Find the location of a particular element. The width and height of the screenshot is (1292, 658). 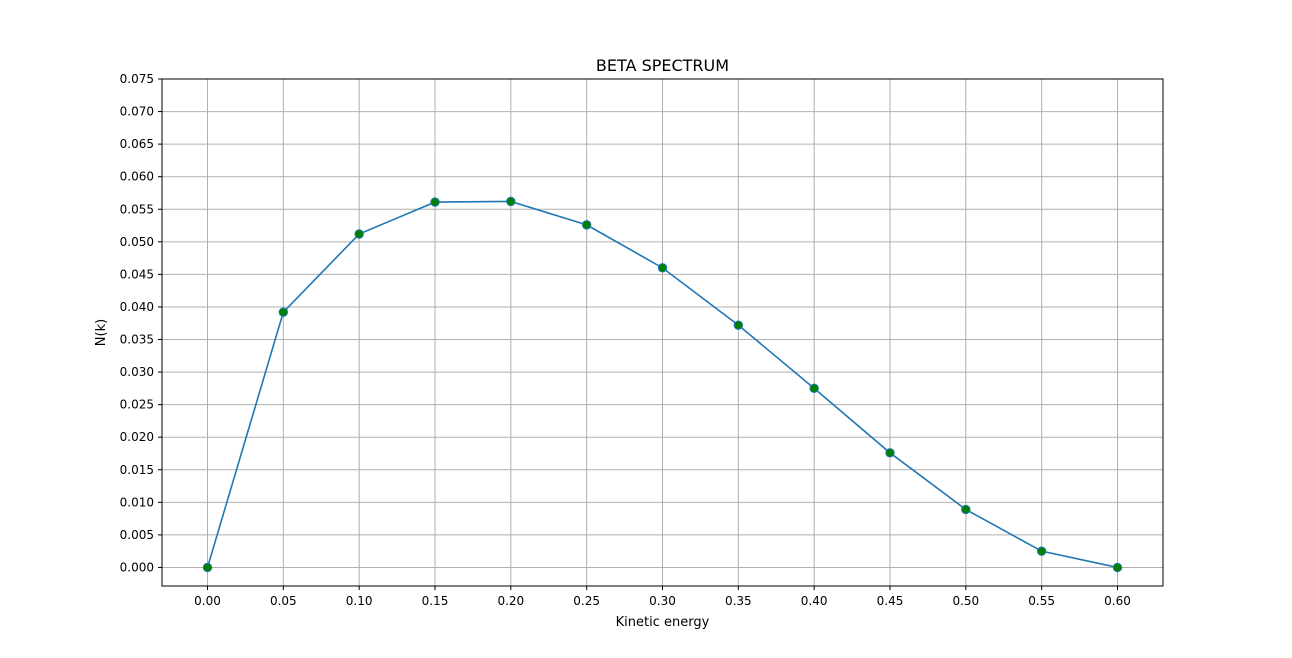

x-tick-label: 0.30 is located at coordinates (662, 601).